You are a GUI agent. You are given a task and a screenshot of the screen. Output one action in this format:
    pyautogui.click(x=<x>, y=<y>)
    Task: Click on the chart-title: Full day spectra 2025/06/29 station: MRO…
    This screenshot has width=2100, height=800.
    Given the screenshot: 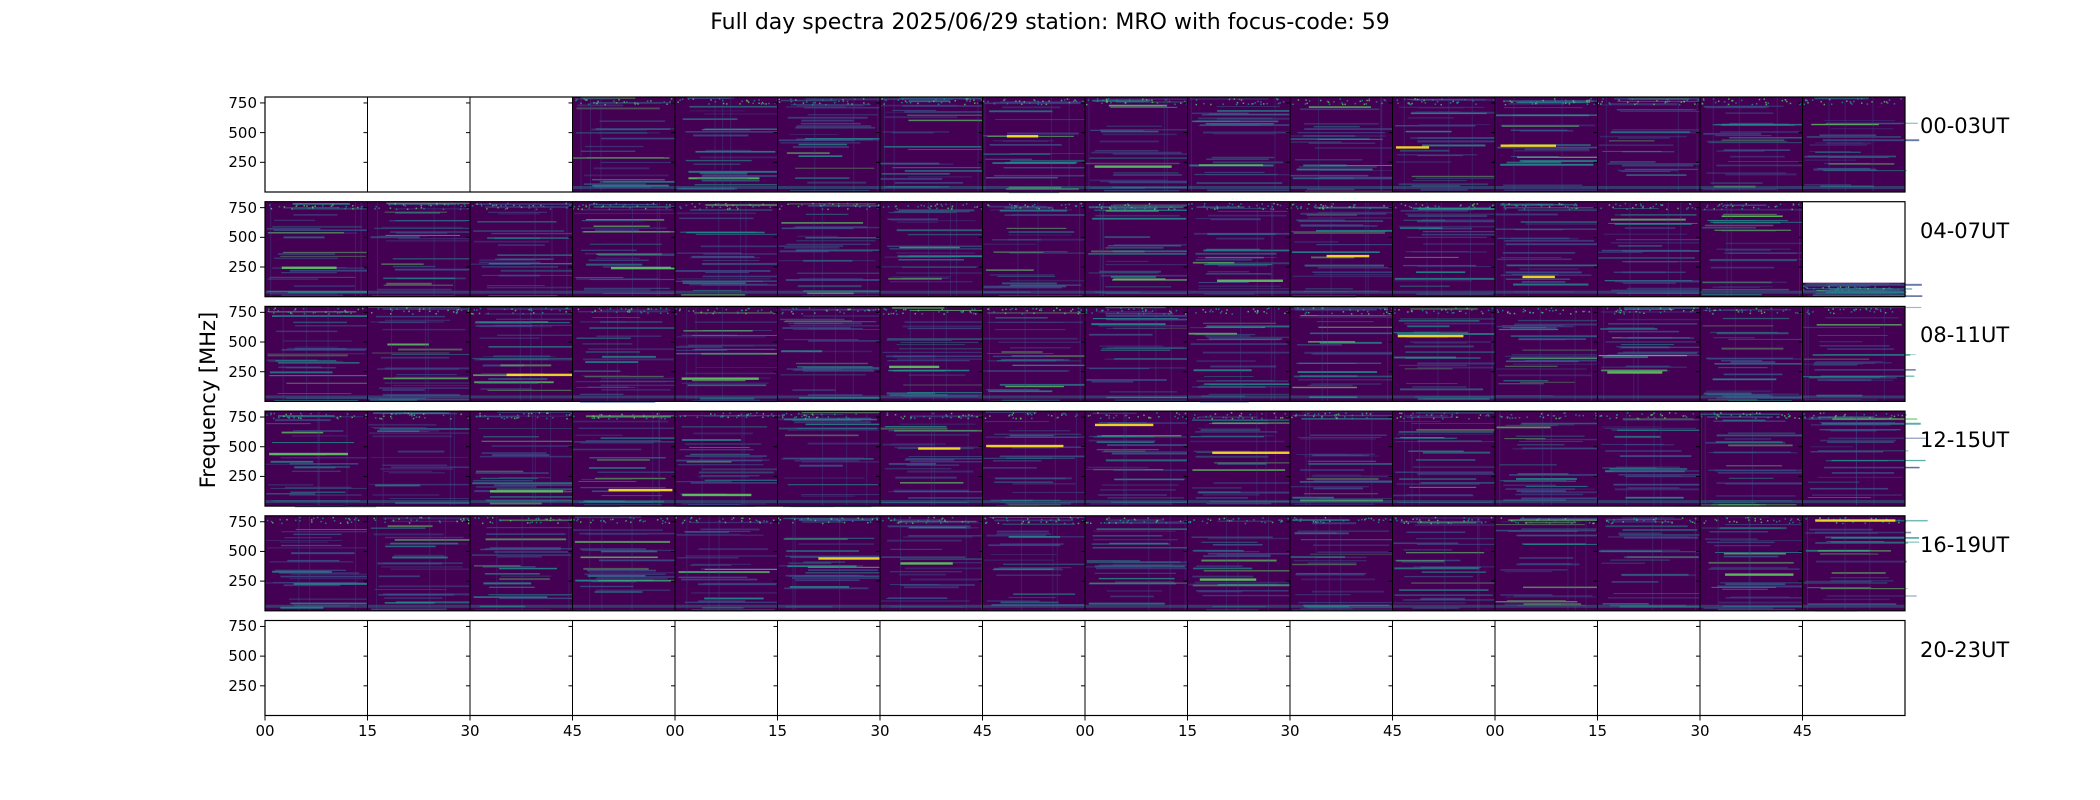 What is the action you would take?
    pyautogui.click(x=1050, y=22)
    